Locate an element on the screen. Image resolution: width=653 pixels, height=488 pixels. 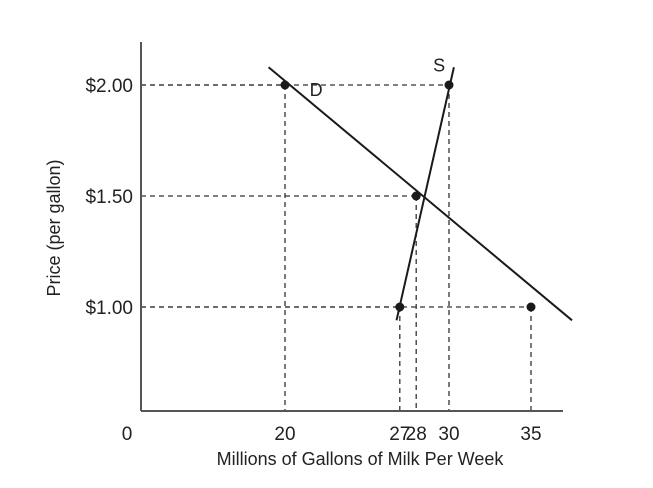
y-tick-label-1: $1.00 is located at coordinates (109, 308).